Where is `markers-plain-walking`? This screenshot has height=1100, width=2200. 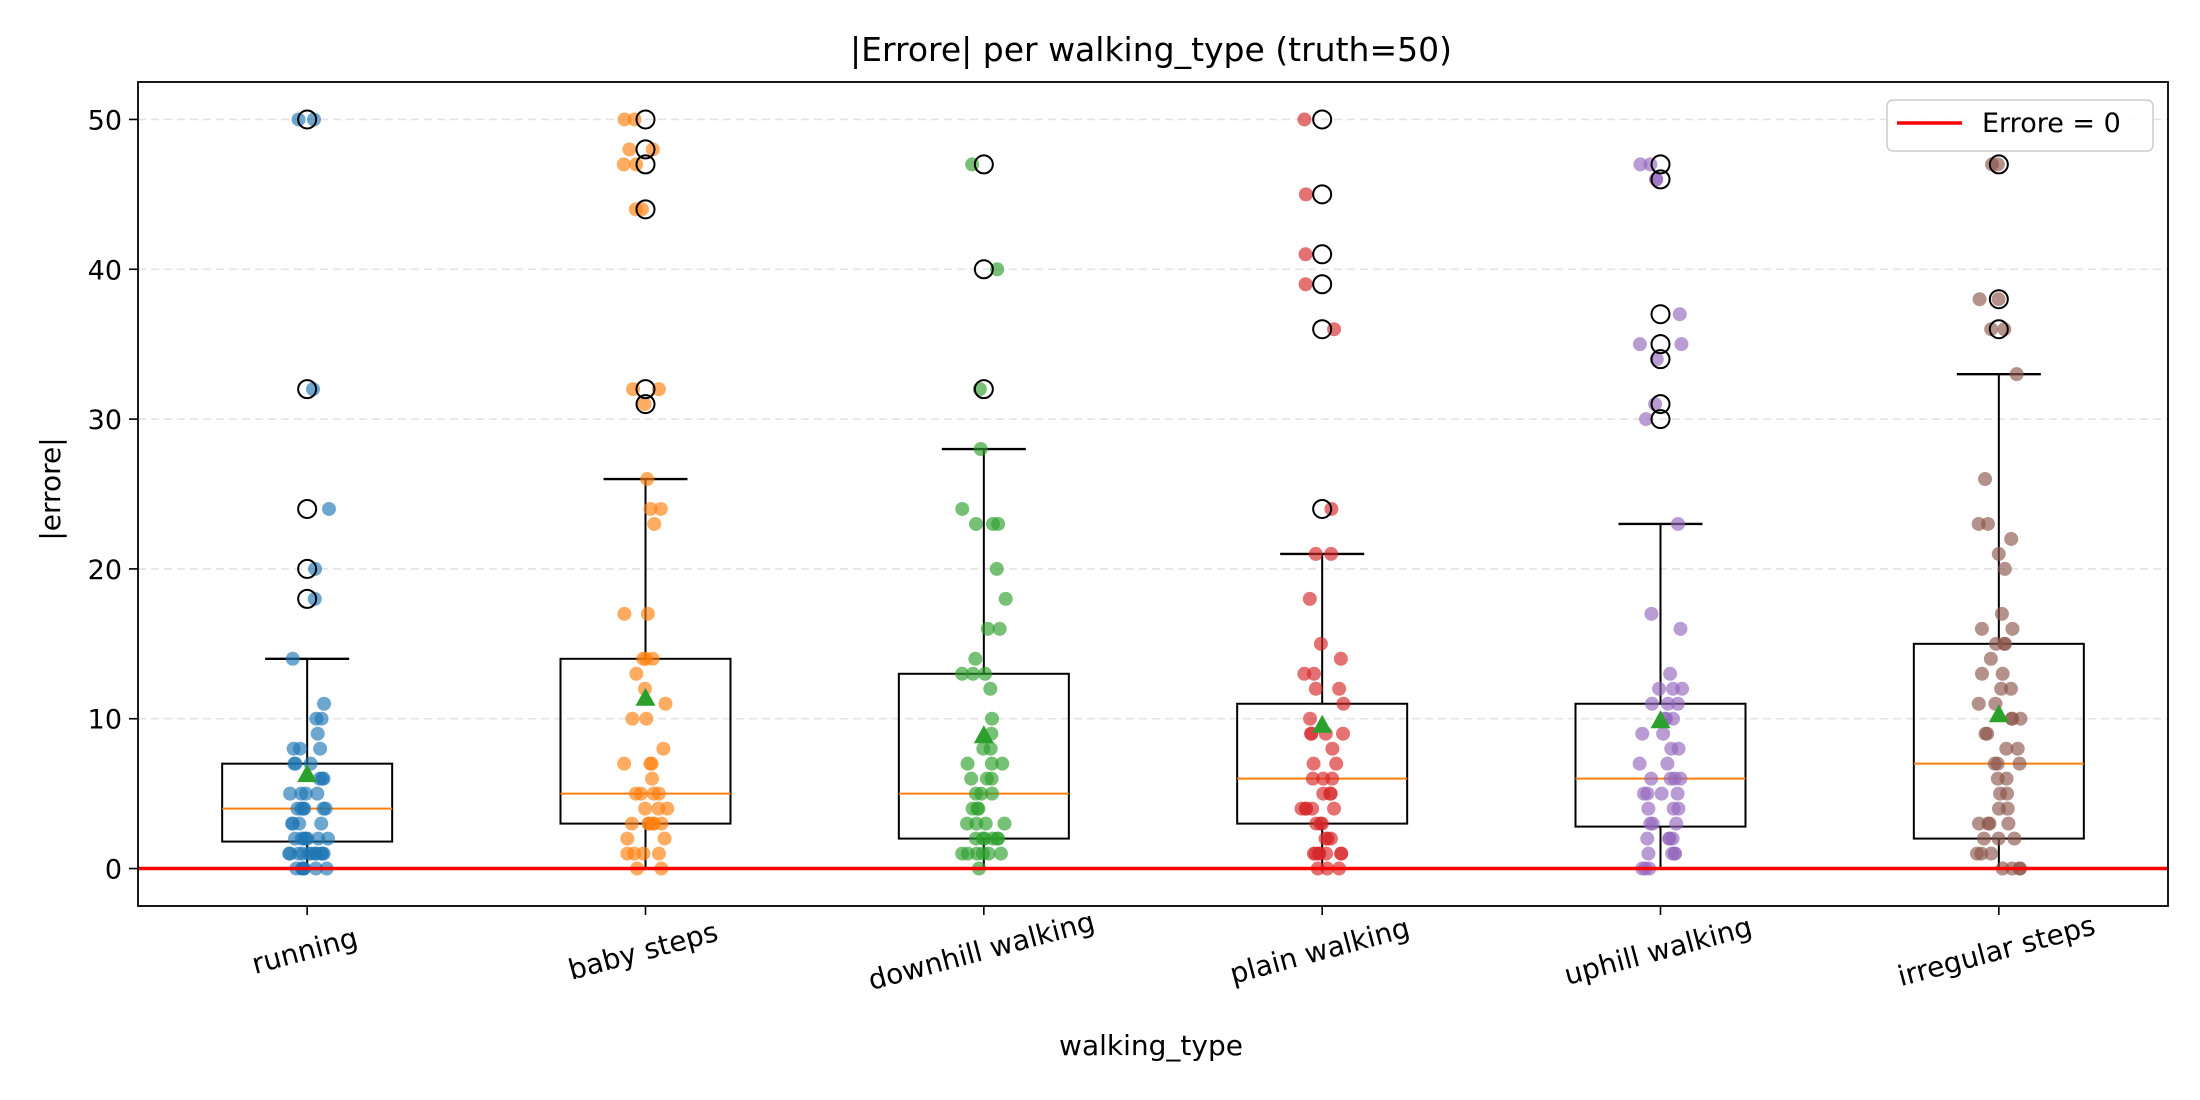
markers-plain-walking is located at coordinates (1322, 421).